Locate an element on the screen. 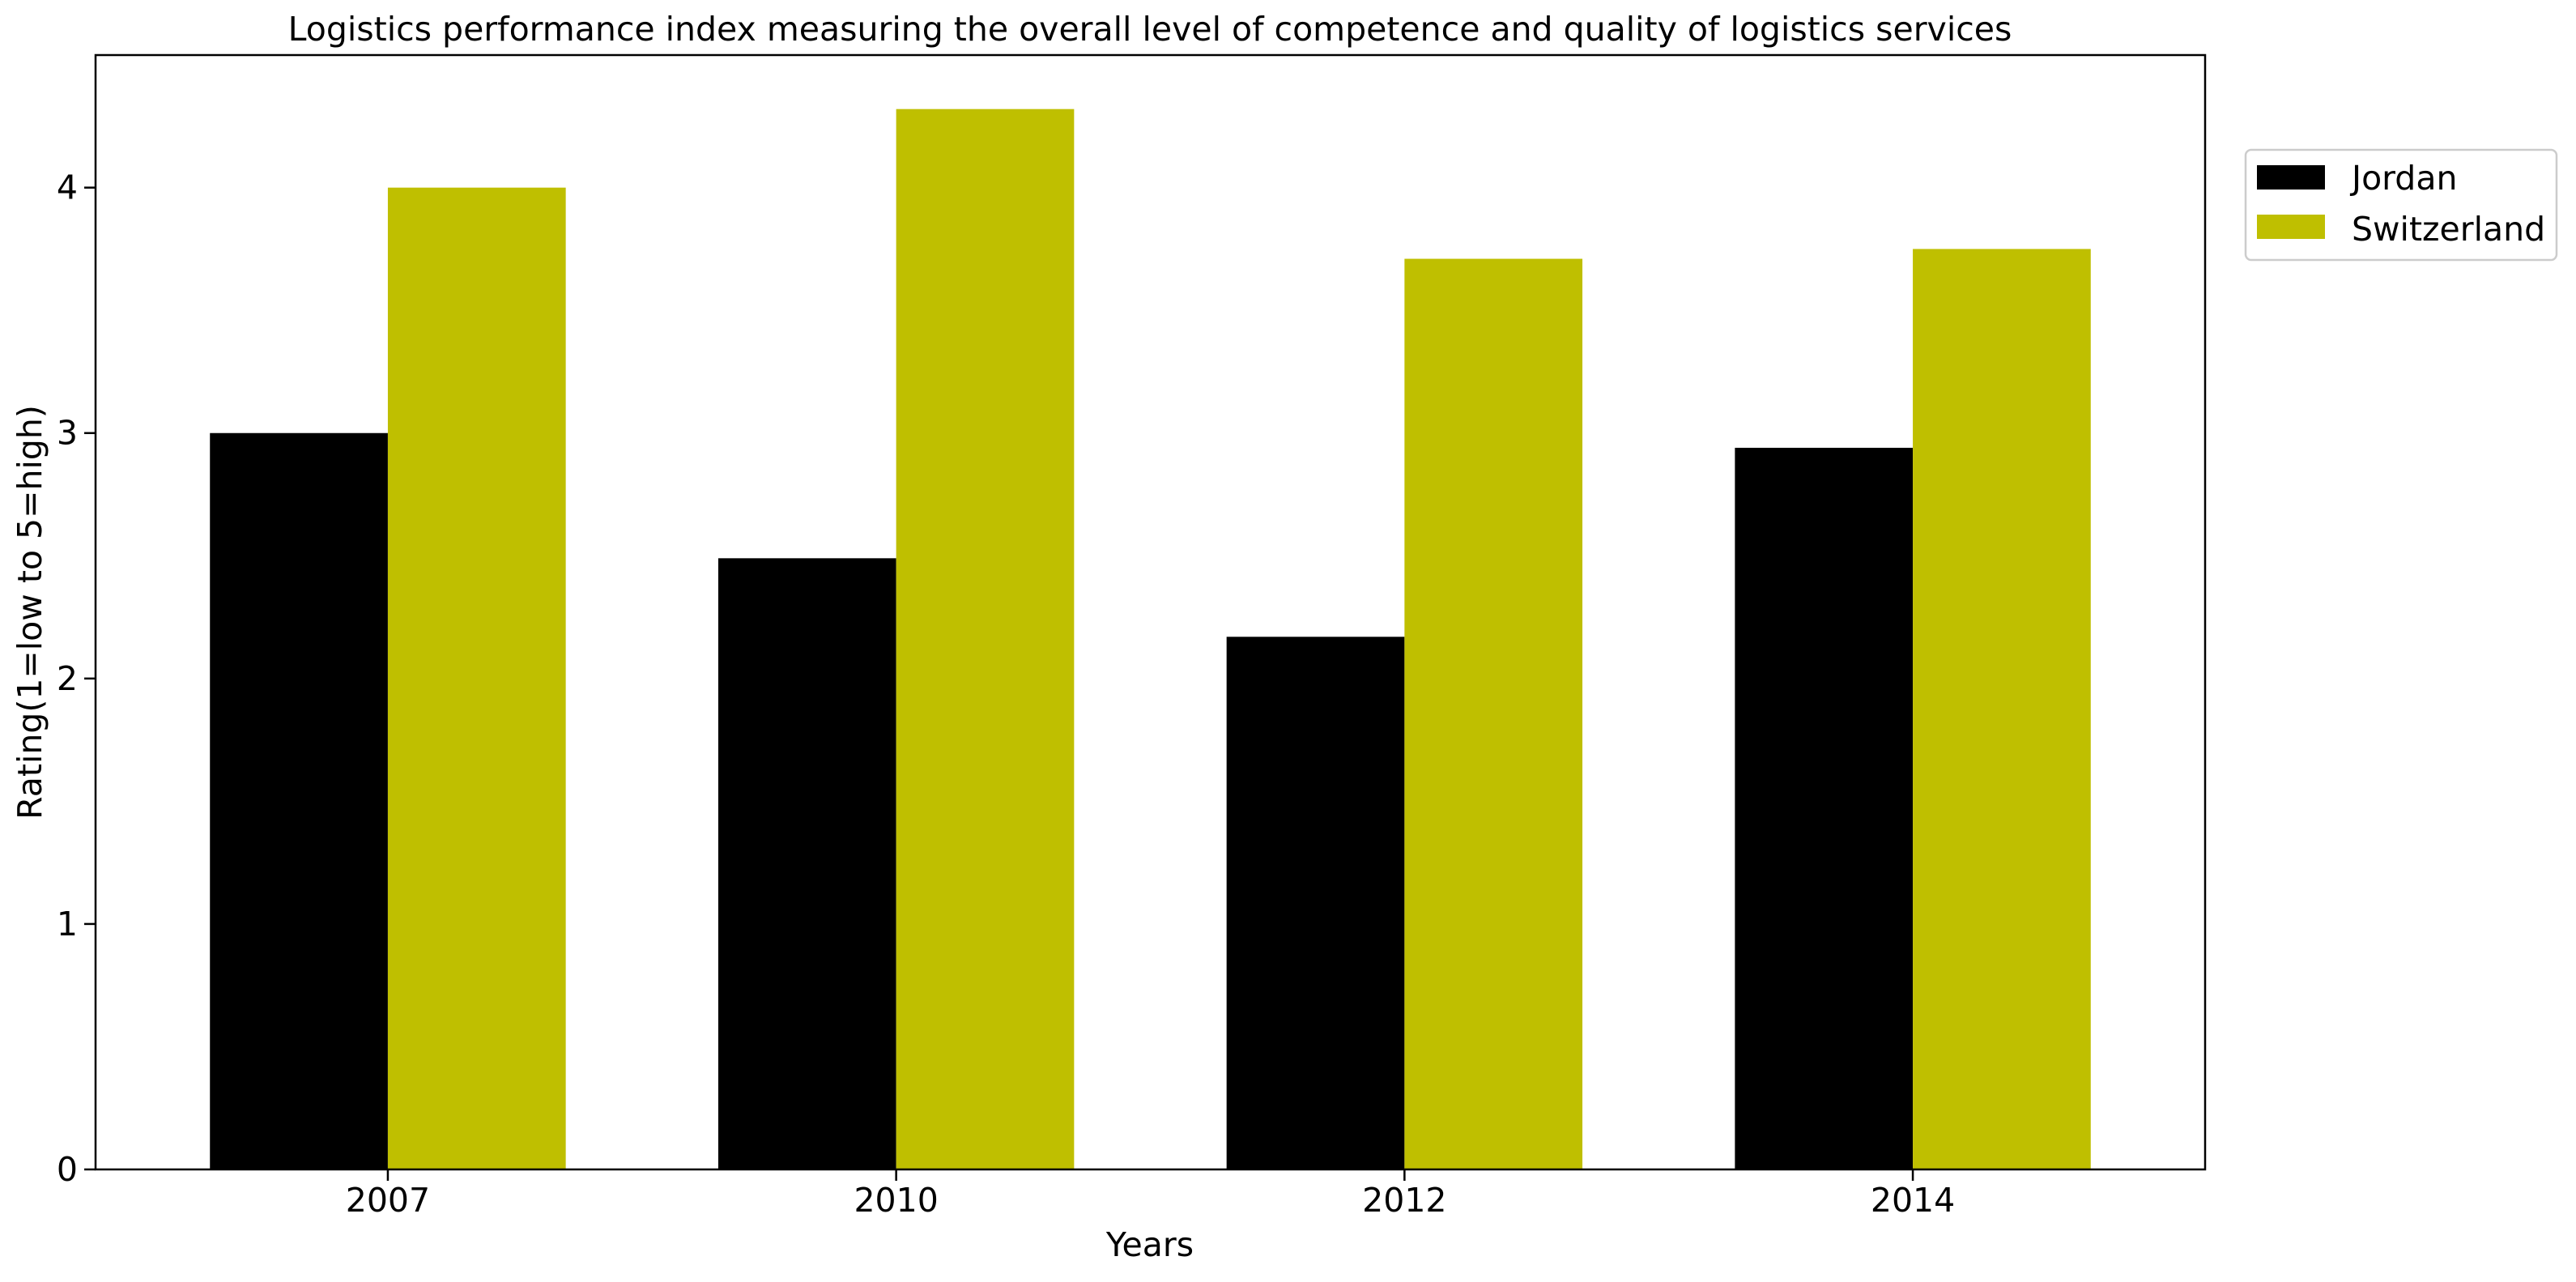  y-tick-label: 4 is located at coordinates (67, 187).